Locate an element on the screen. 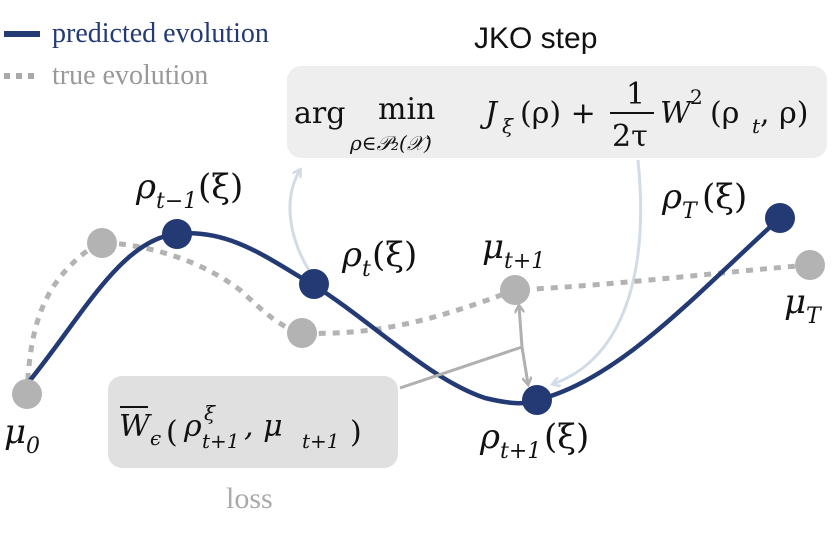  jko-frac-num: 1 is located at coordinates (635, 94).